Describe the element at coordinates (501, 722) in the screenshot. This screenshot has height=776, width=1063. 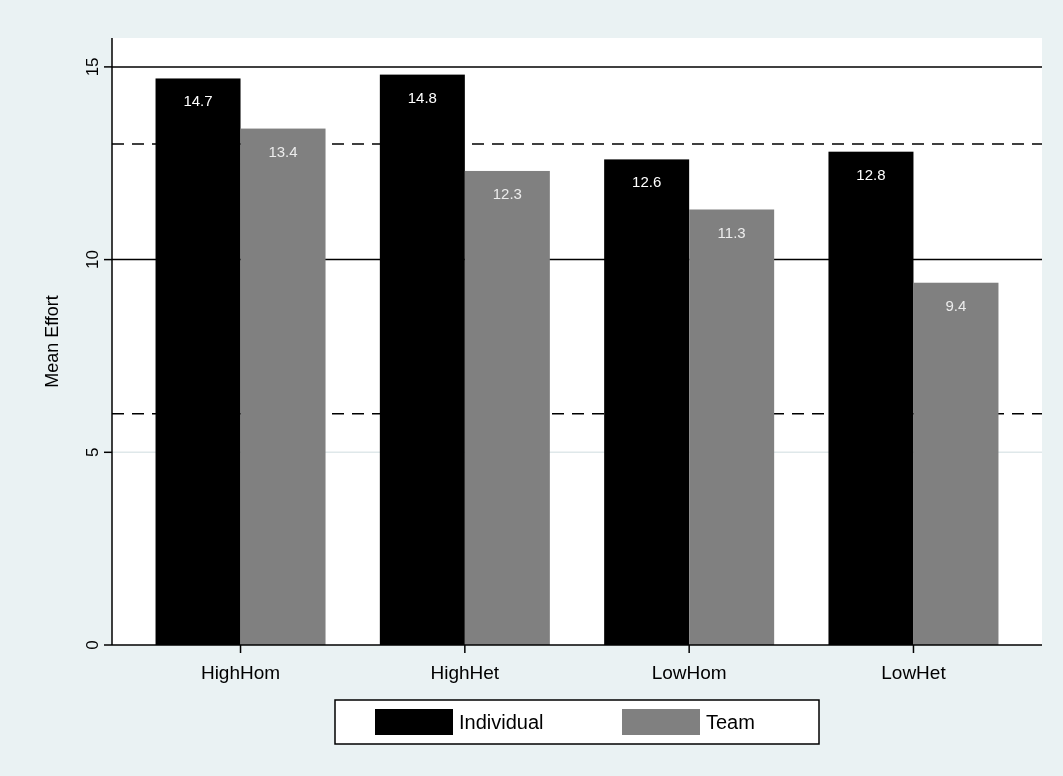
I see `legend-label: Individual` at that location.